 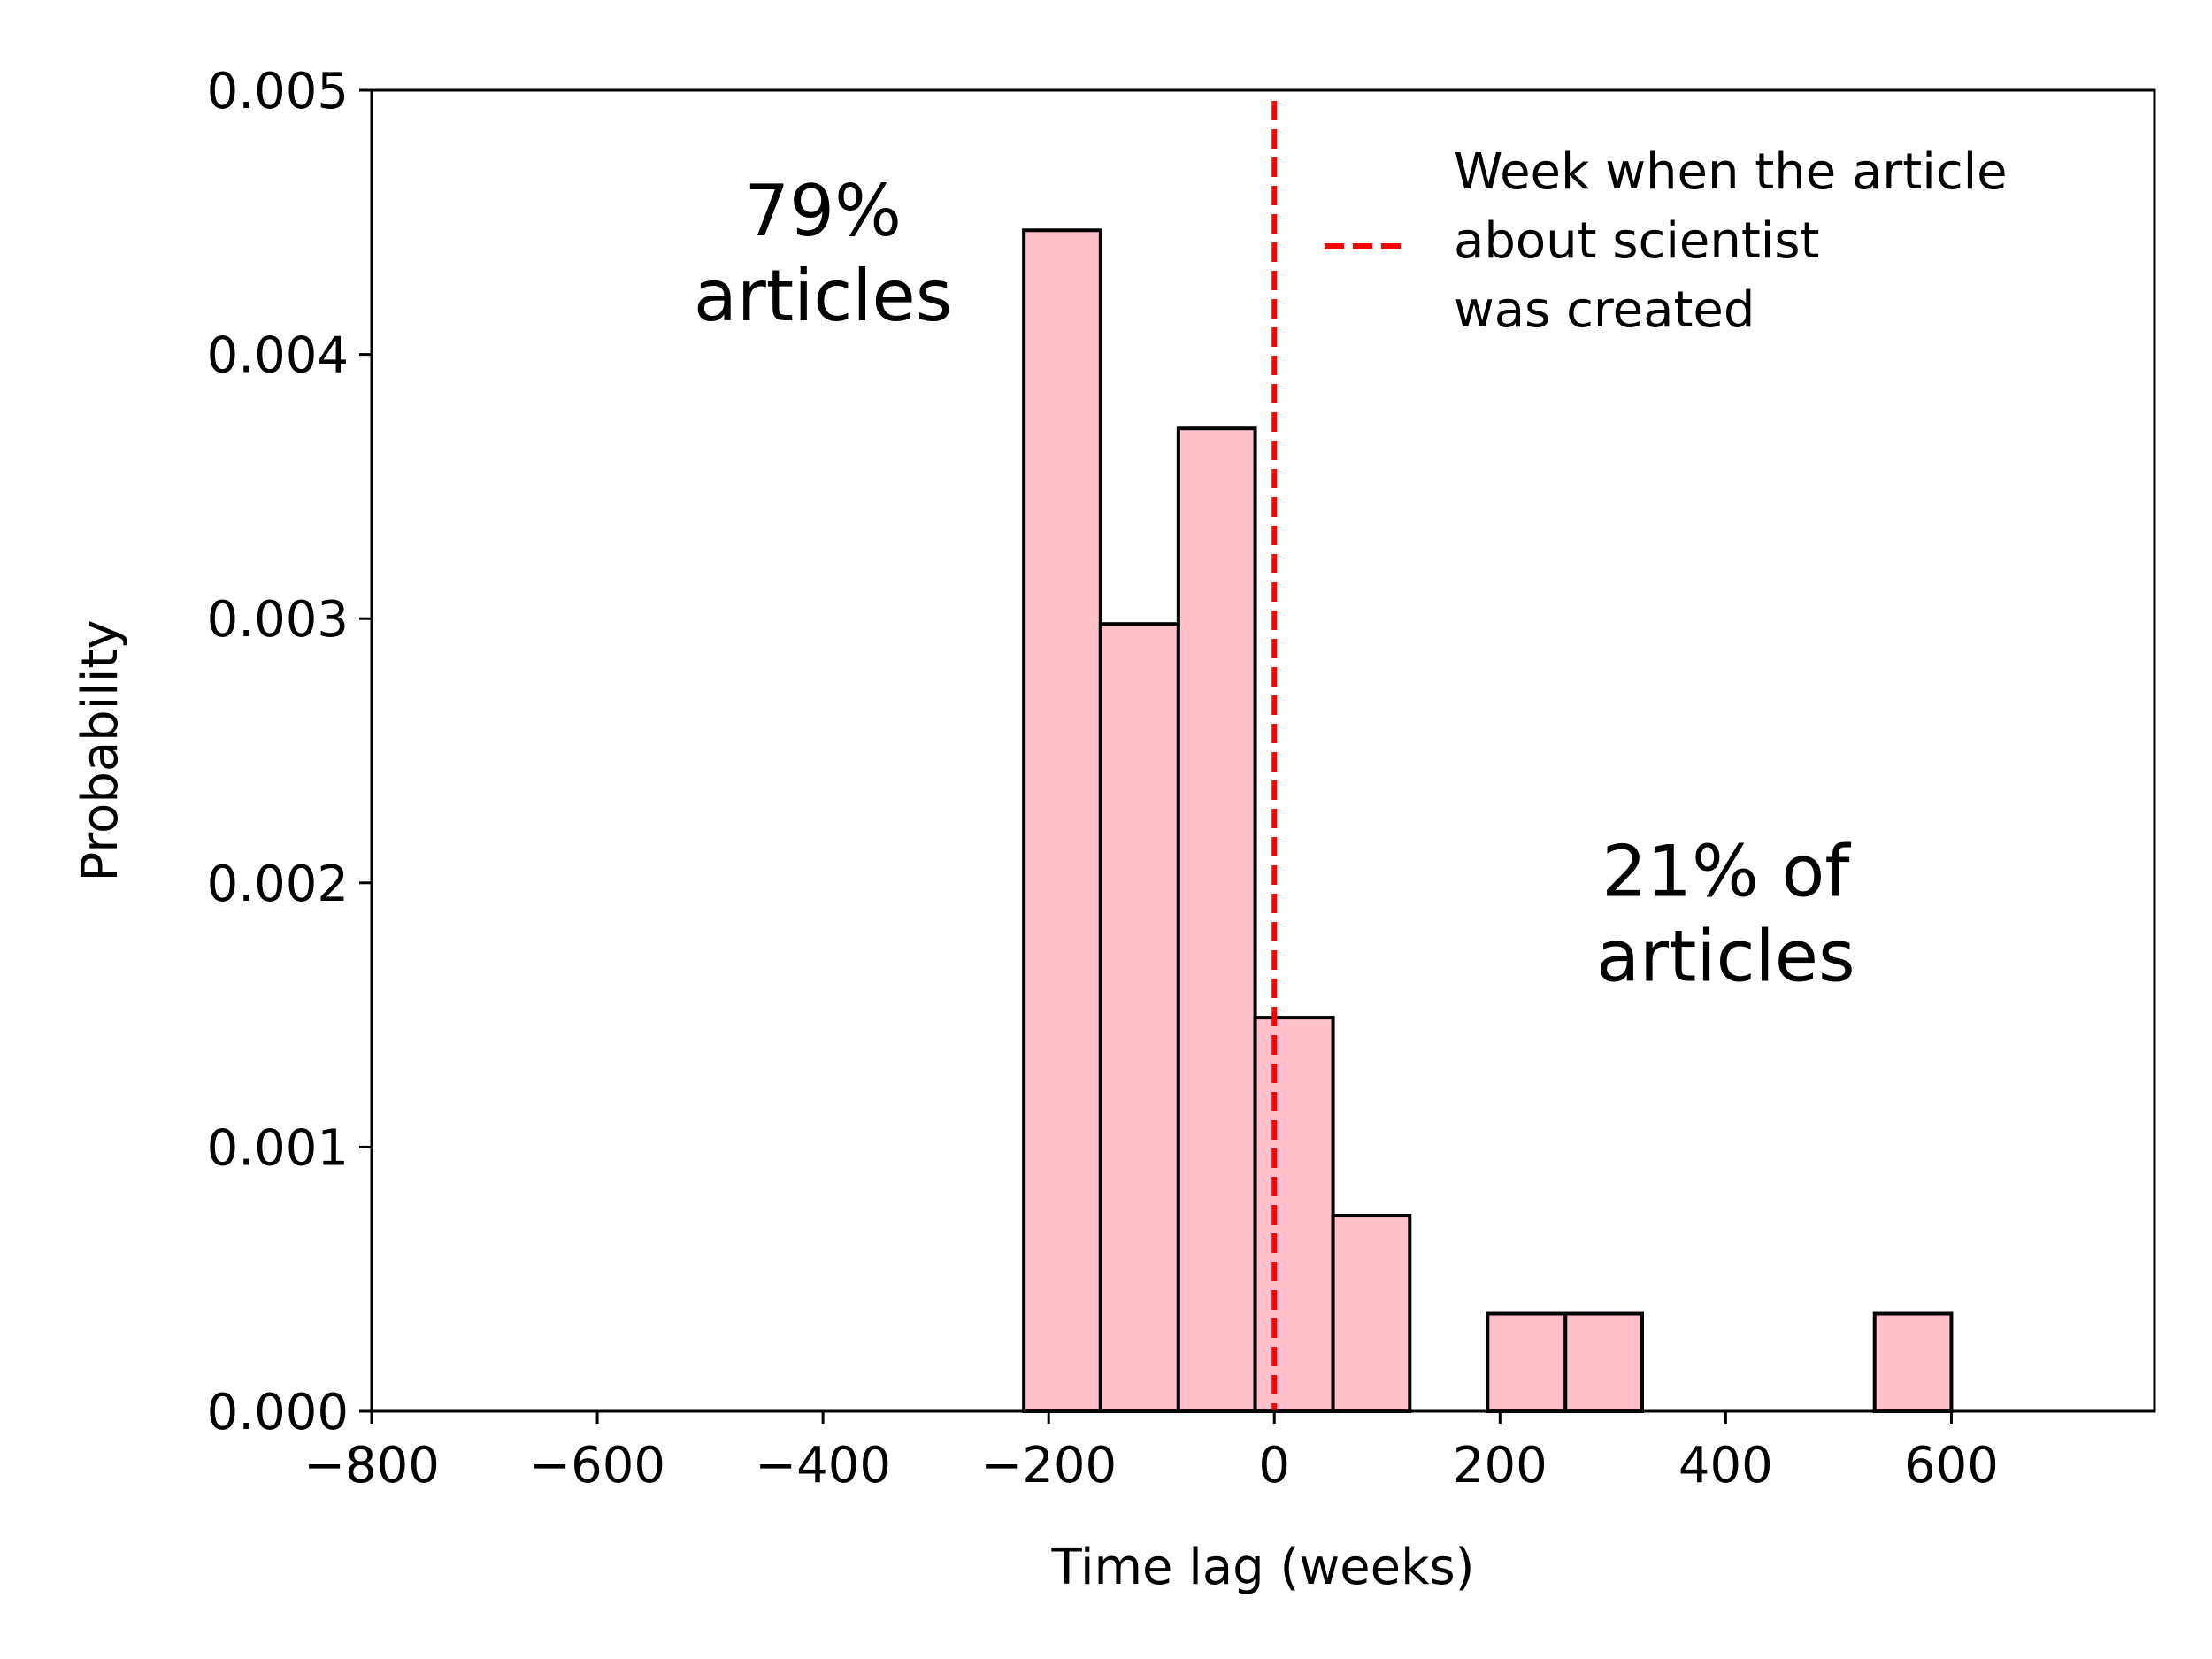 What do you see at coordinates (597, 1466) in the screenshot?
I see `x-tick-label: −600` at bounding box center [597, 1466].